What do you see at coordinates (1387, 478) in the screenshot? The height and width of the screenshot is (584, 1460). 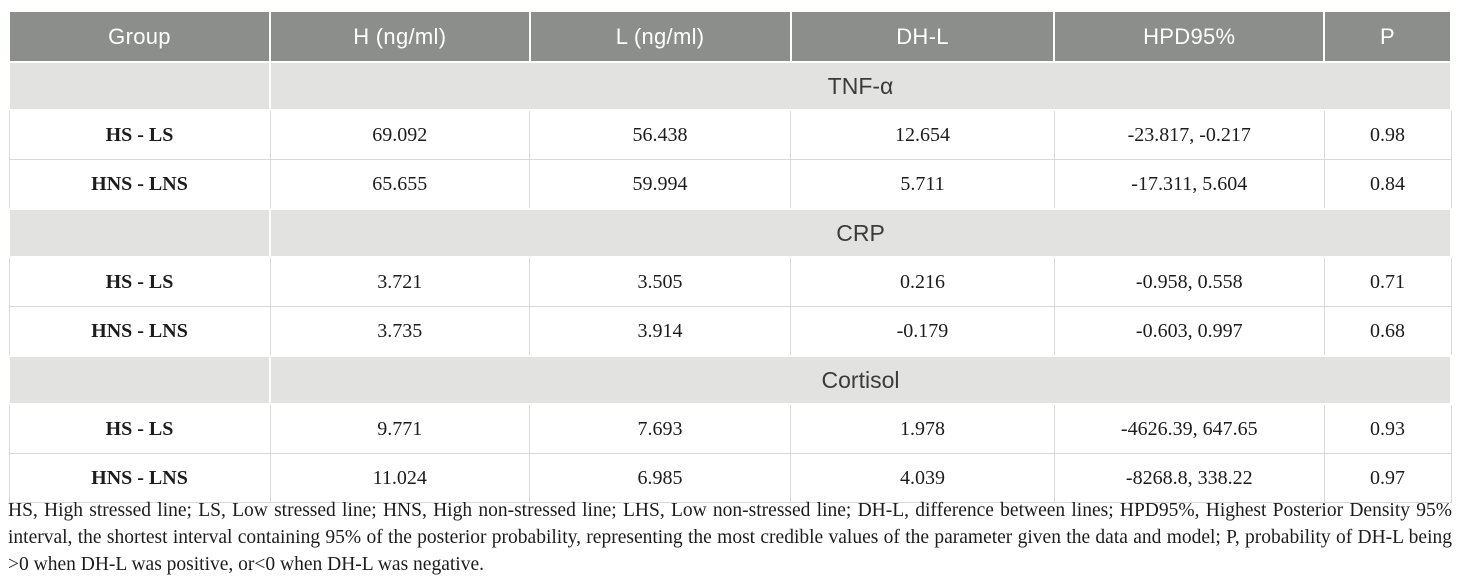 I see `value-cell-p: 0.97` at bounding box center [1387, 478].